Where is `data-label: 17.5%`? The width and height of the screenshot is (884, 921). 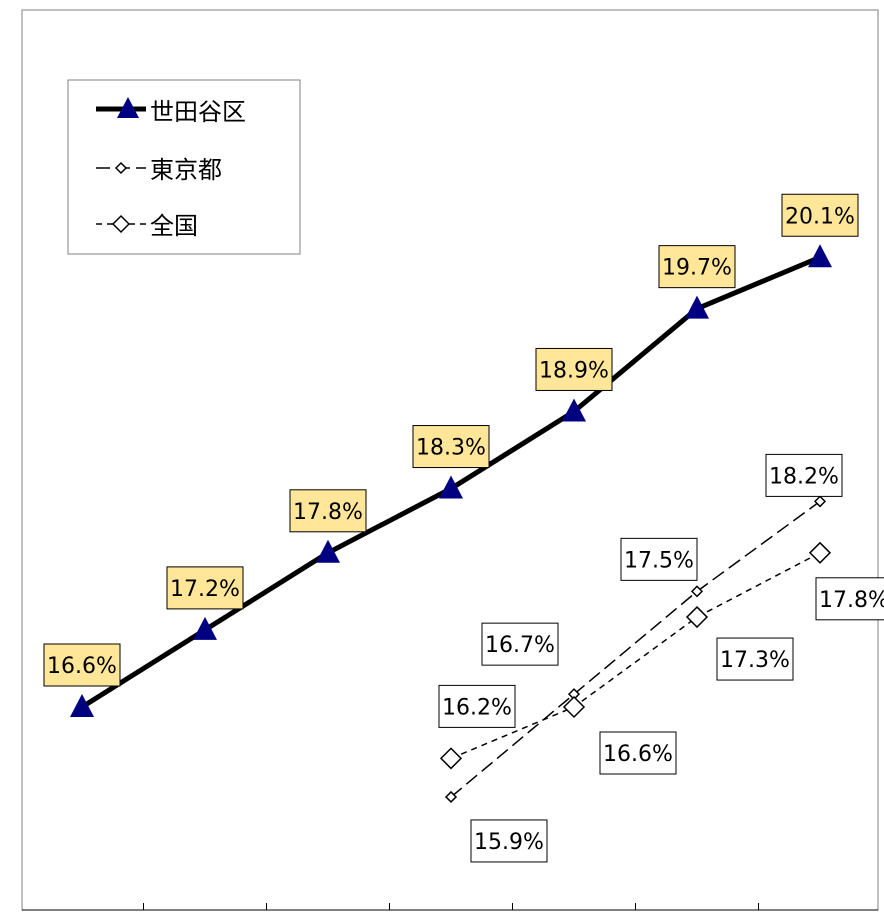
data-label: 17.5% is located at coordinates (659, 560).